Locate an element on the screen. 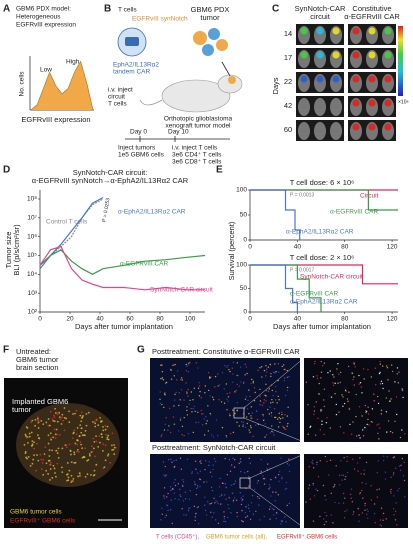 The width and height of the screenshot is (413, 544). label: Inject tumors is located at coordinates (137, 148).